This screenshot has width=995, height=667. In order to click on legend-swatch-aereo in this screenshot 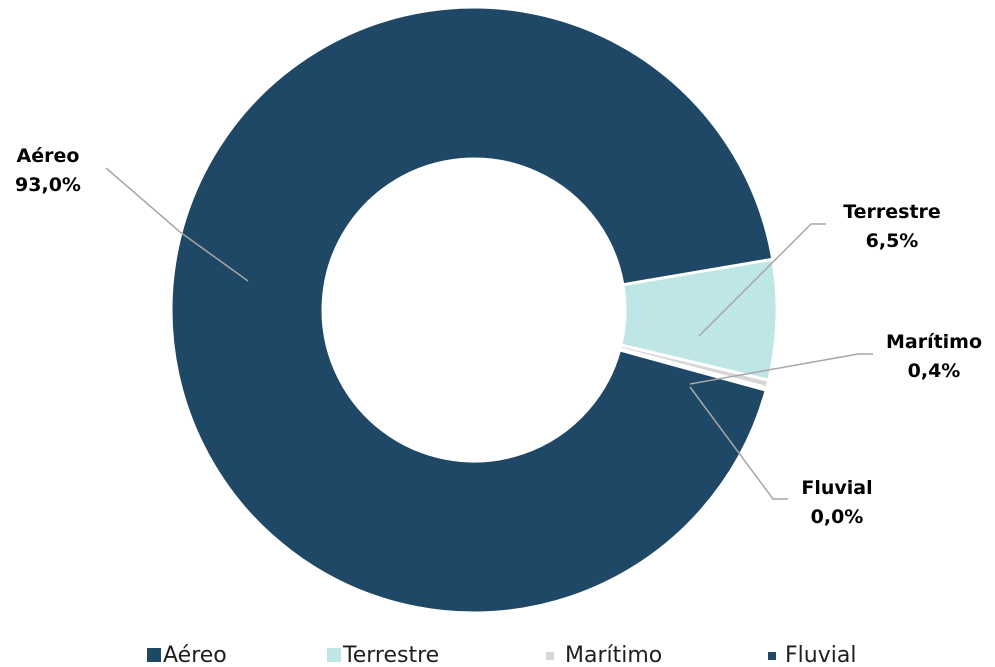, I will do `click(154, 655)`.